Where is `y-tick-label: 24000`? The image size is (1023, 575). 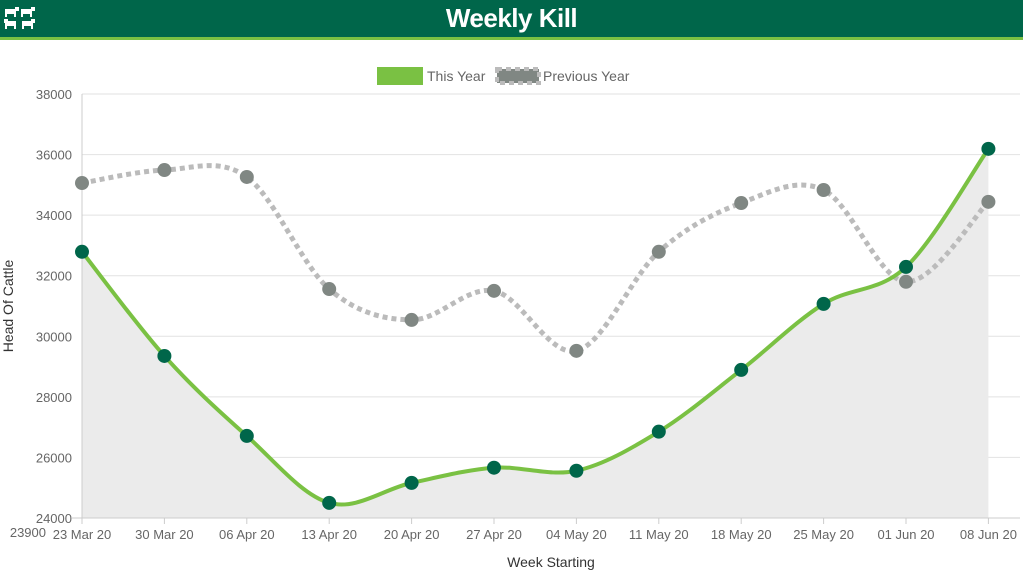 y-tick-label: 24000 is located at coordinates (54, 518).